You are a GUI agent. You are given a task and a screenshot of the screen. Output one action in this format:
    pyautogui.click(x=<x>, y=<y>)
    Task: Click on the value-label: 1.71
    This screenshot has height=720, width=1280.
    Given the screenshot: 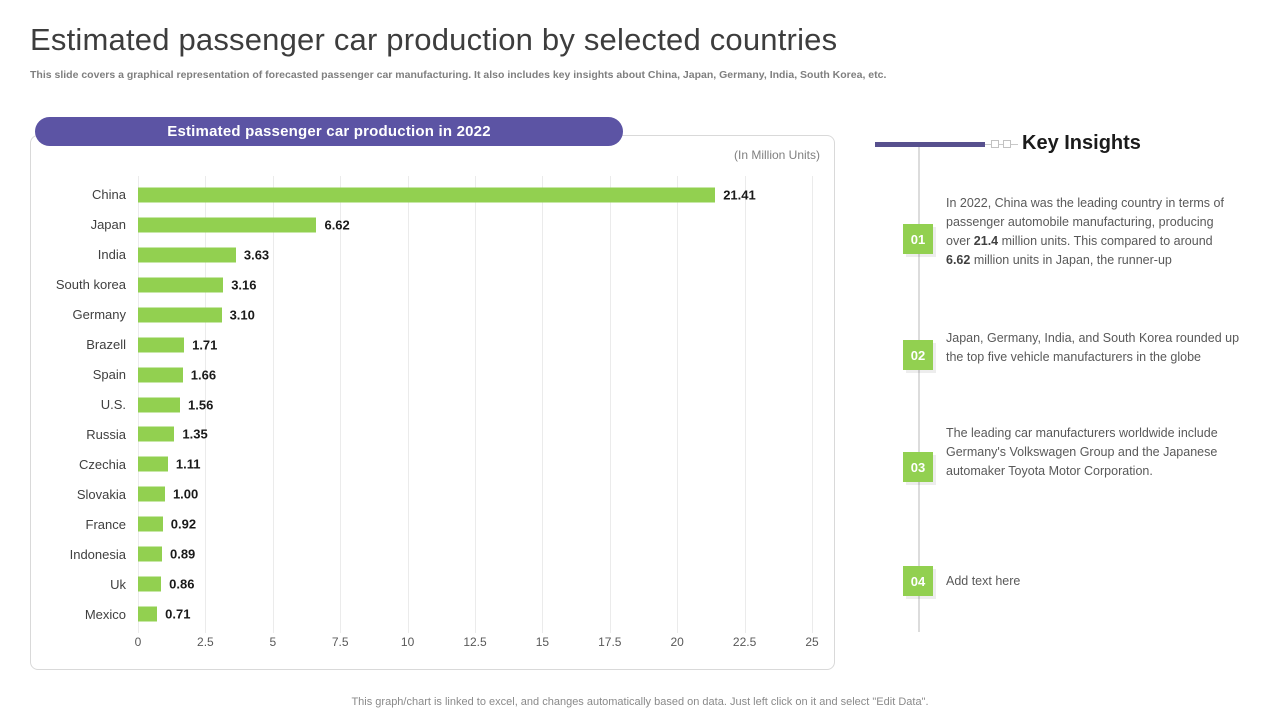 What is the action you would take?
    pyautogui.click(x=205, y=345)
    